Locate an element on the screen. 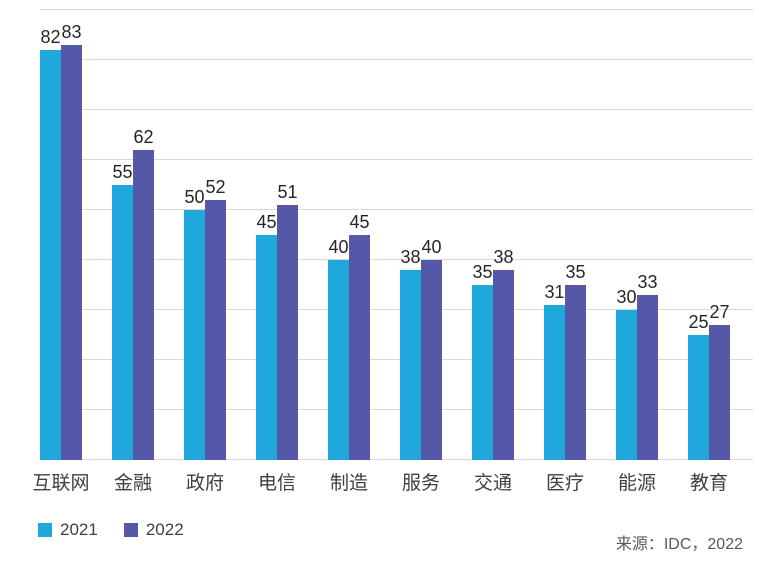  legend-swatch-2022-icon is located at coordinates (130, 529).